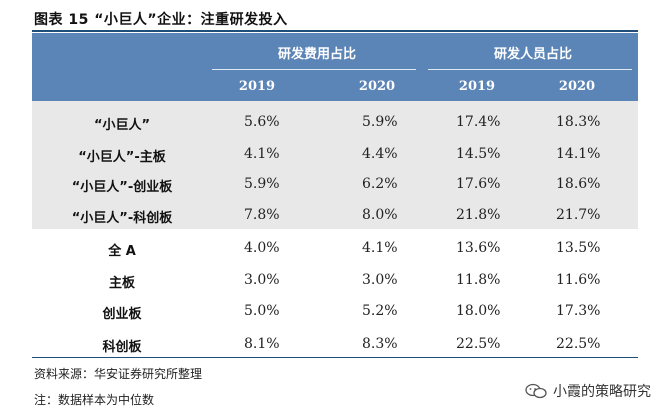 The width and height of the screenshot is (669, 420). Describe the element at coordinates (478, 184) in the screenshot. I see `table-cell: 17.6%` at that location.